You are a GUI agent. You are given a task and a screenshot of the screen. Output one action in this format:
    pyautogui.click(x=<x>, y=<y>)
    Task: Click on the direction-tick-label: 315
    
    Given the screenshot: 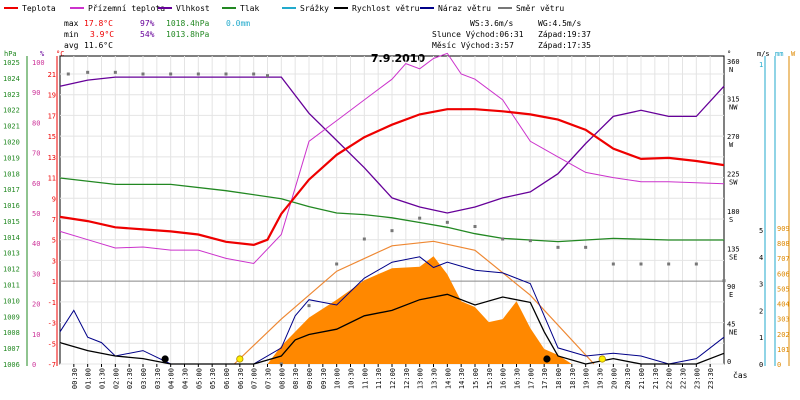 What is the action you would take?
    pyautogui.click(x=733, y=100)
    